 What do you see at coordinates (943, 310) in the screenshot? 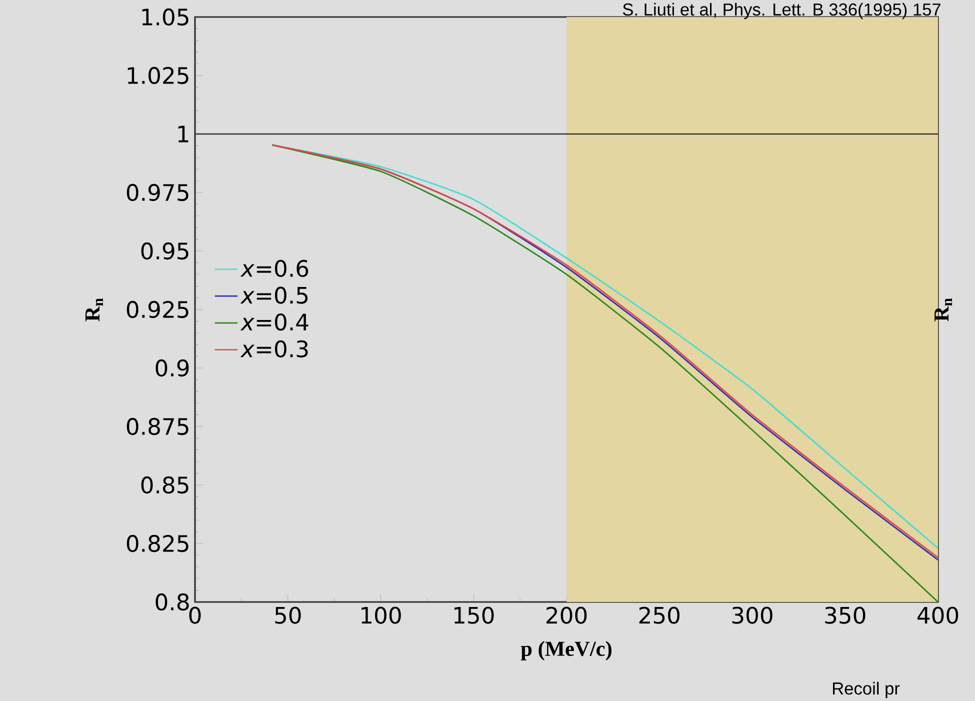
I see `y2-axis-title: R$_{n}$` at bounding box center [943, 310].